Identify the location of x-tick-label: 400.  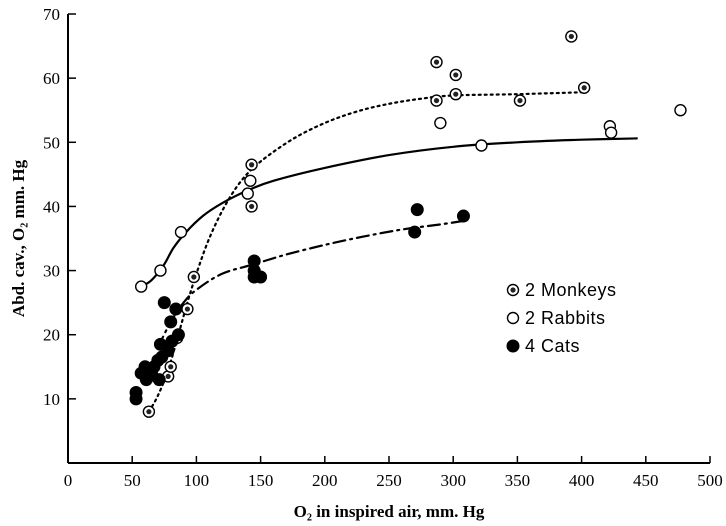
(582, 480).